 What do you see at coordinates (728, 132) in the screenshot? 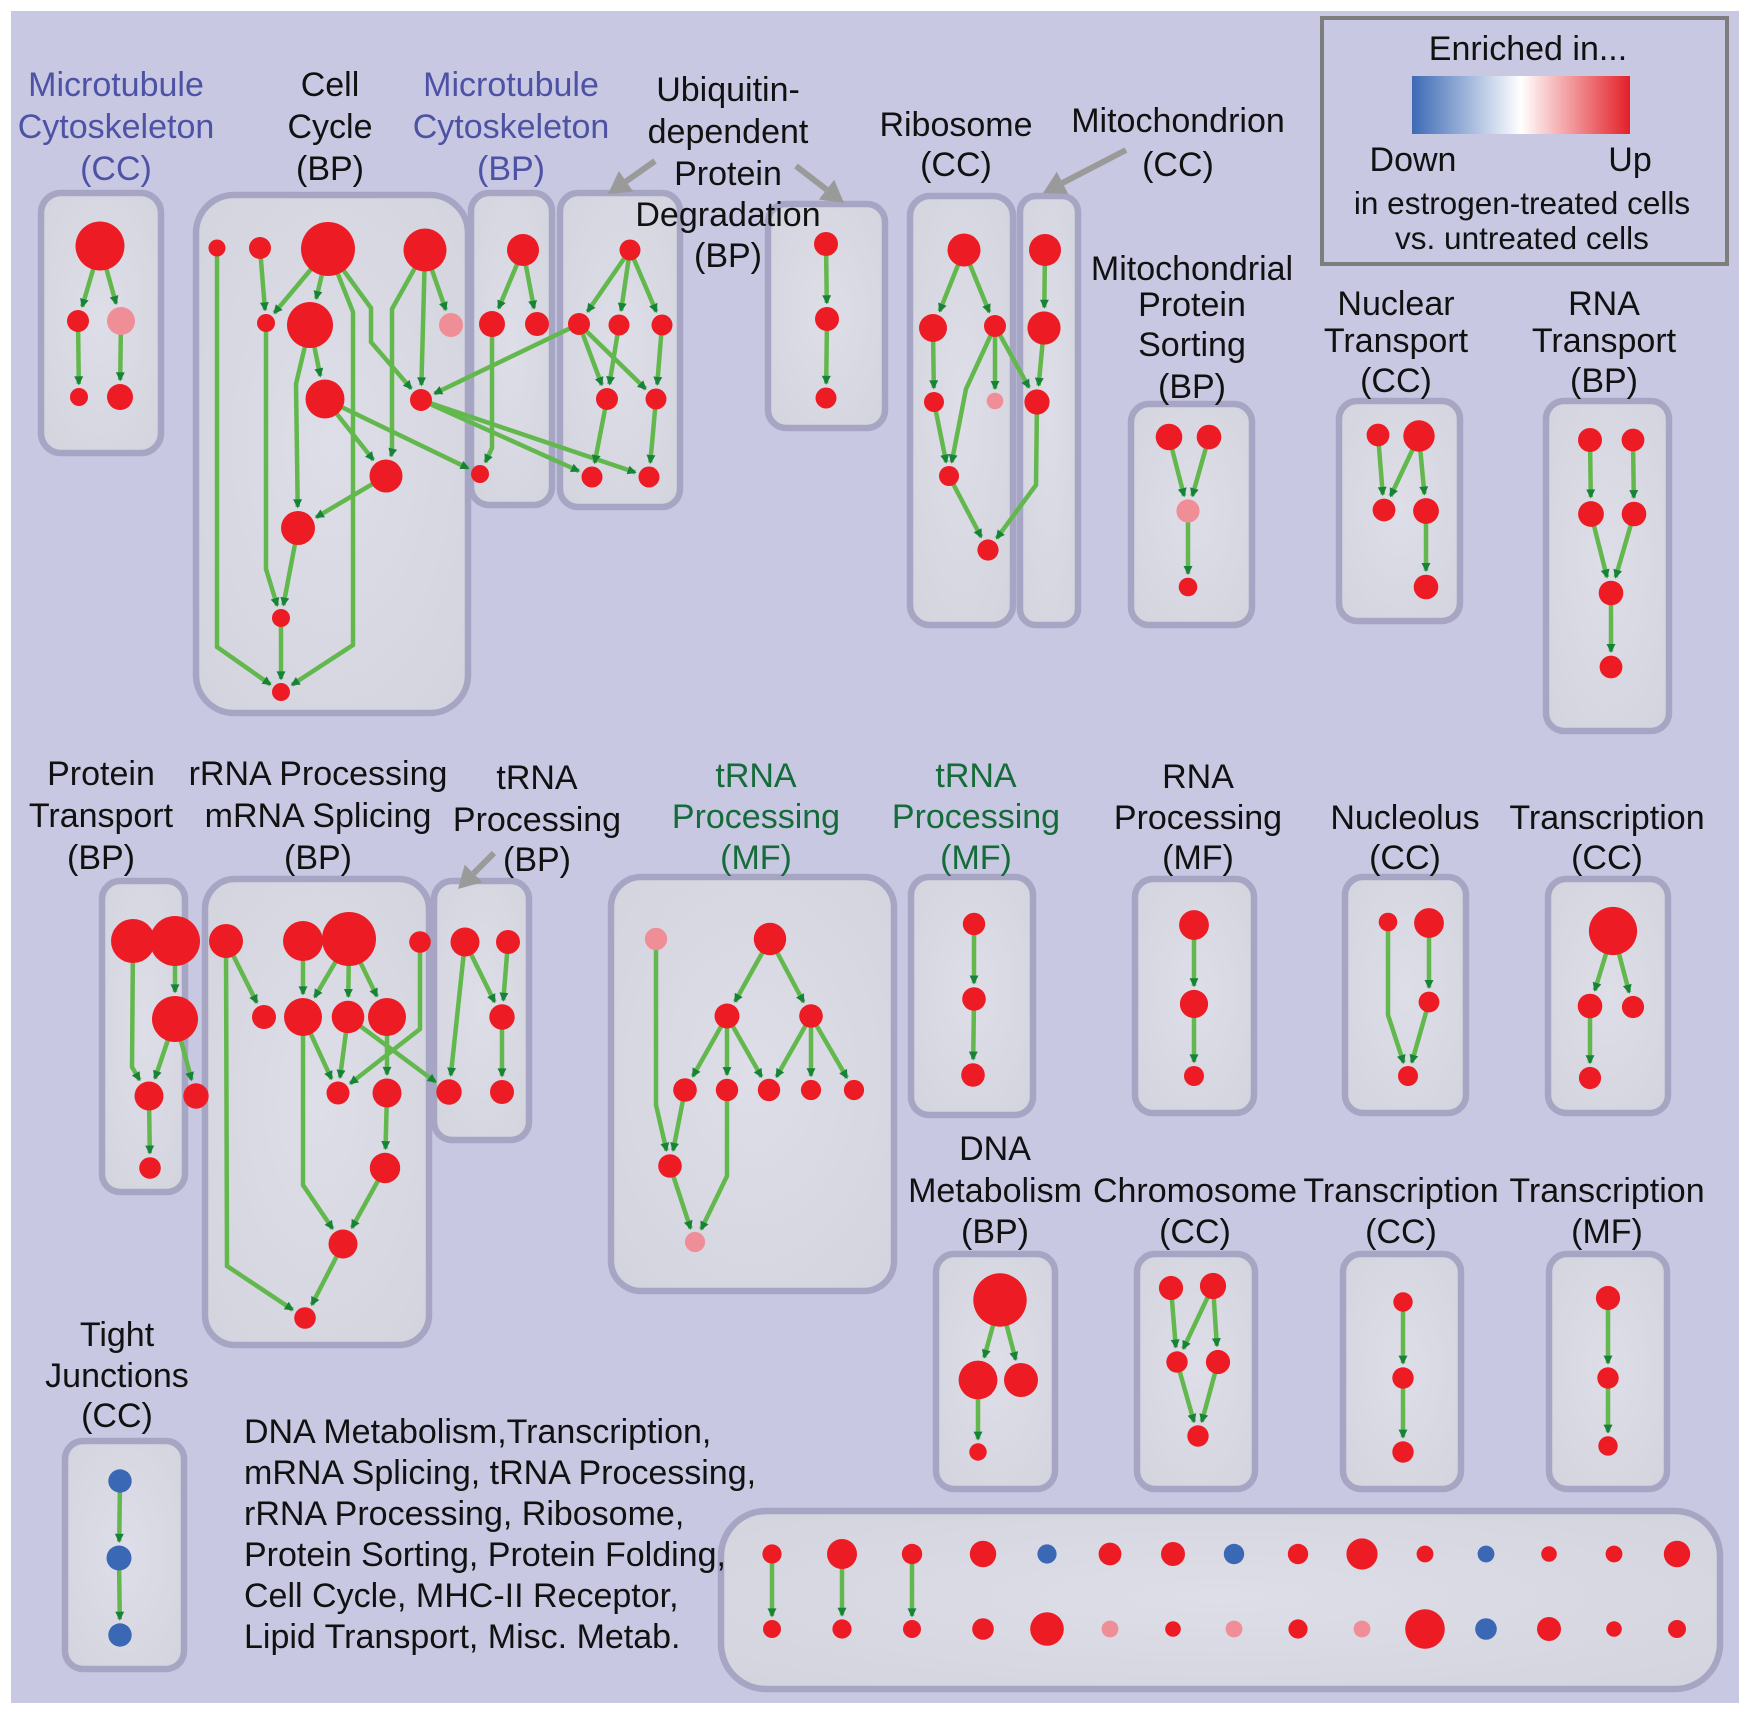
I see `svg-text: dependent` at bounding box center [728, 132].